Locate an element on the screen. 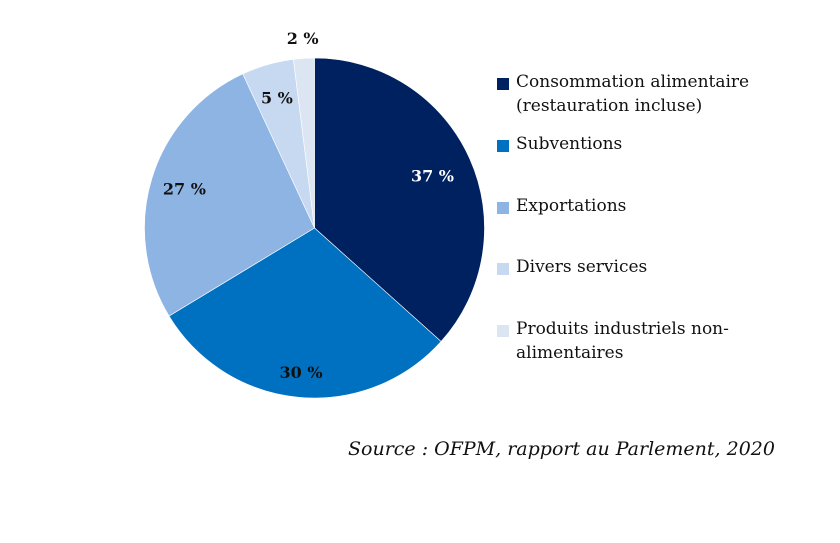 The image size is (840, 543). legend-item-divers-services: Divers services is located at coordinates (641, 267).